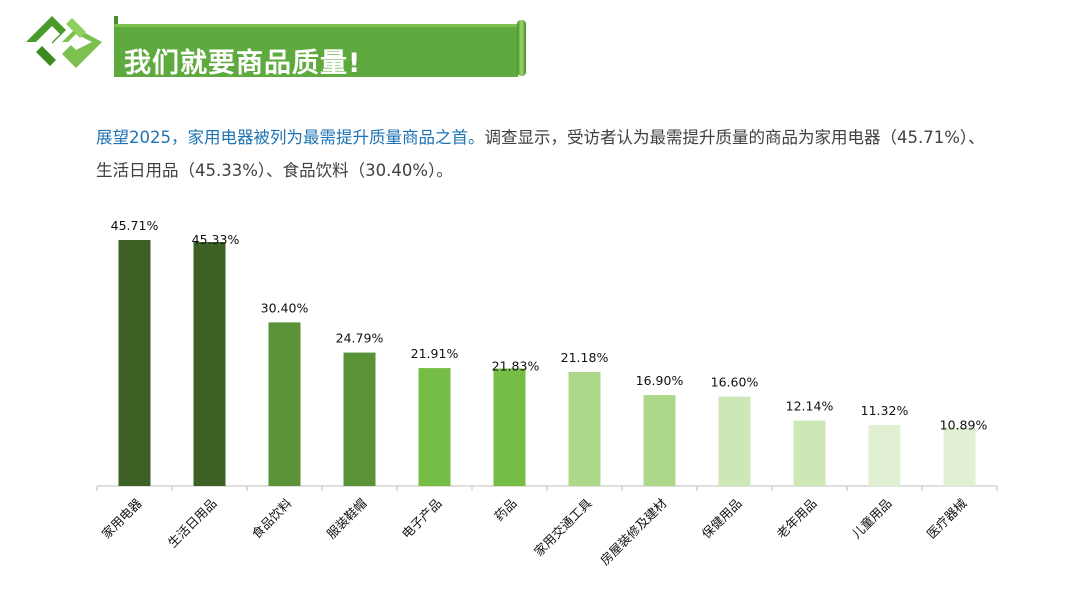 The width and height of the screenshot is (1080, 608). Describe the element at coordinates (192, 523) in the screenshot. I see `x-tick-label: 生活日用品` at that location.